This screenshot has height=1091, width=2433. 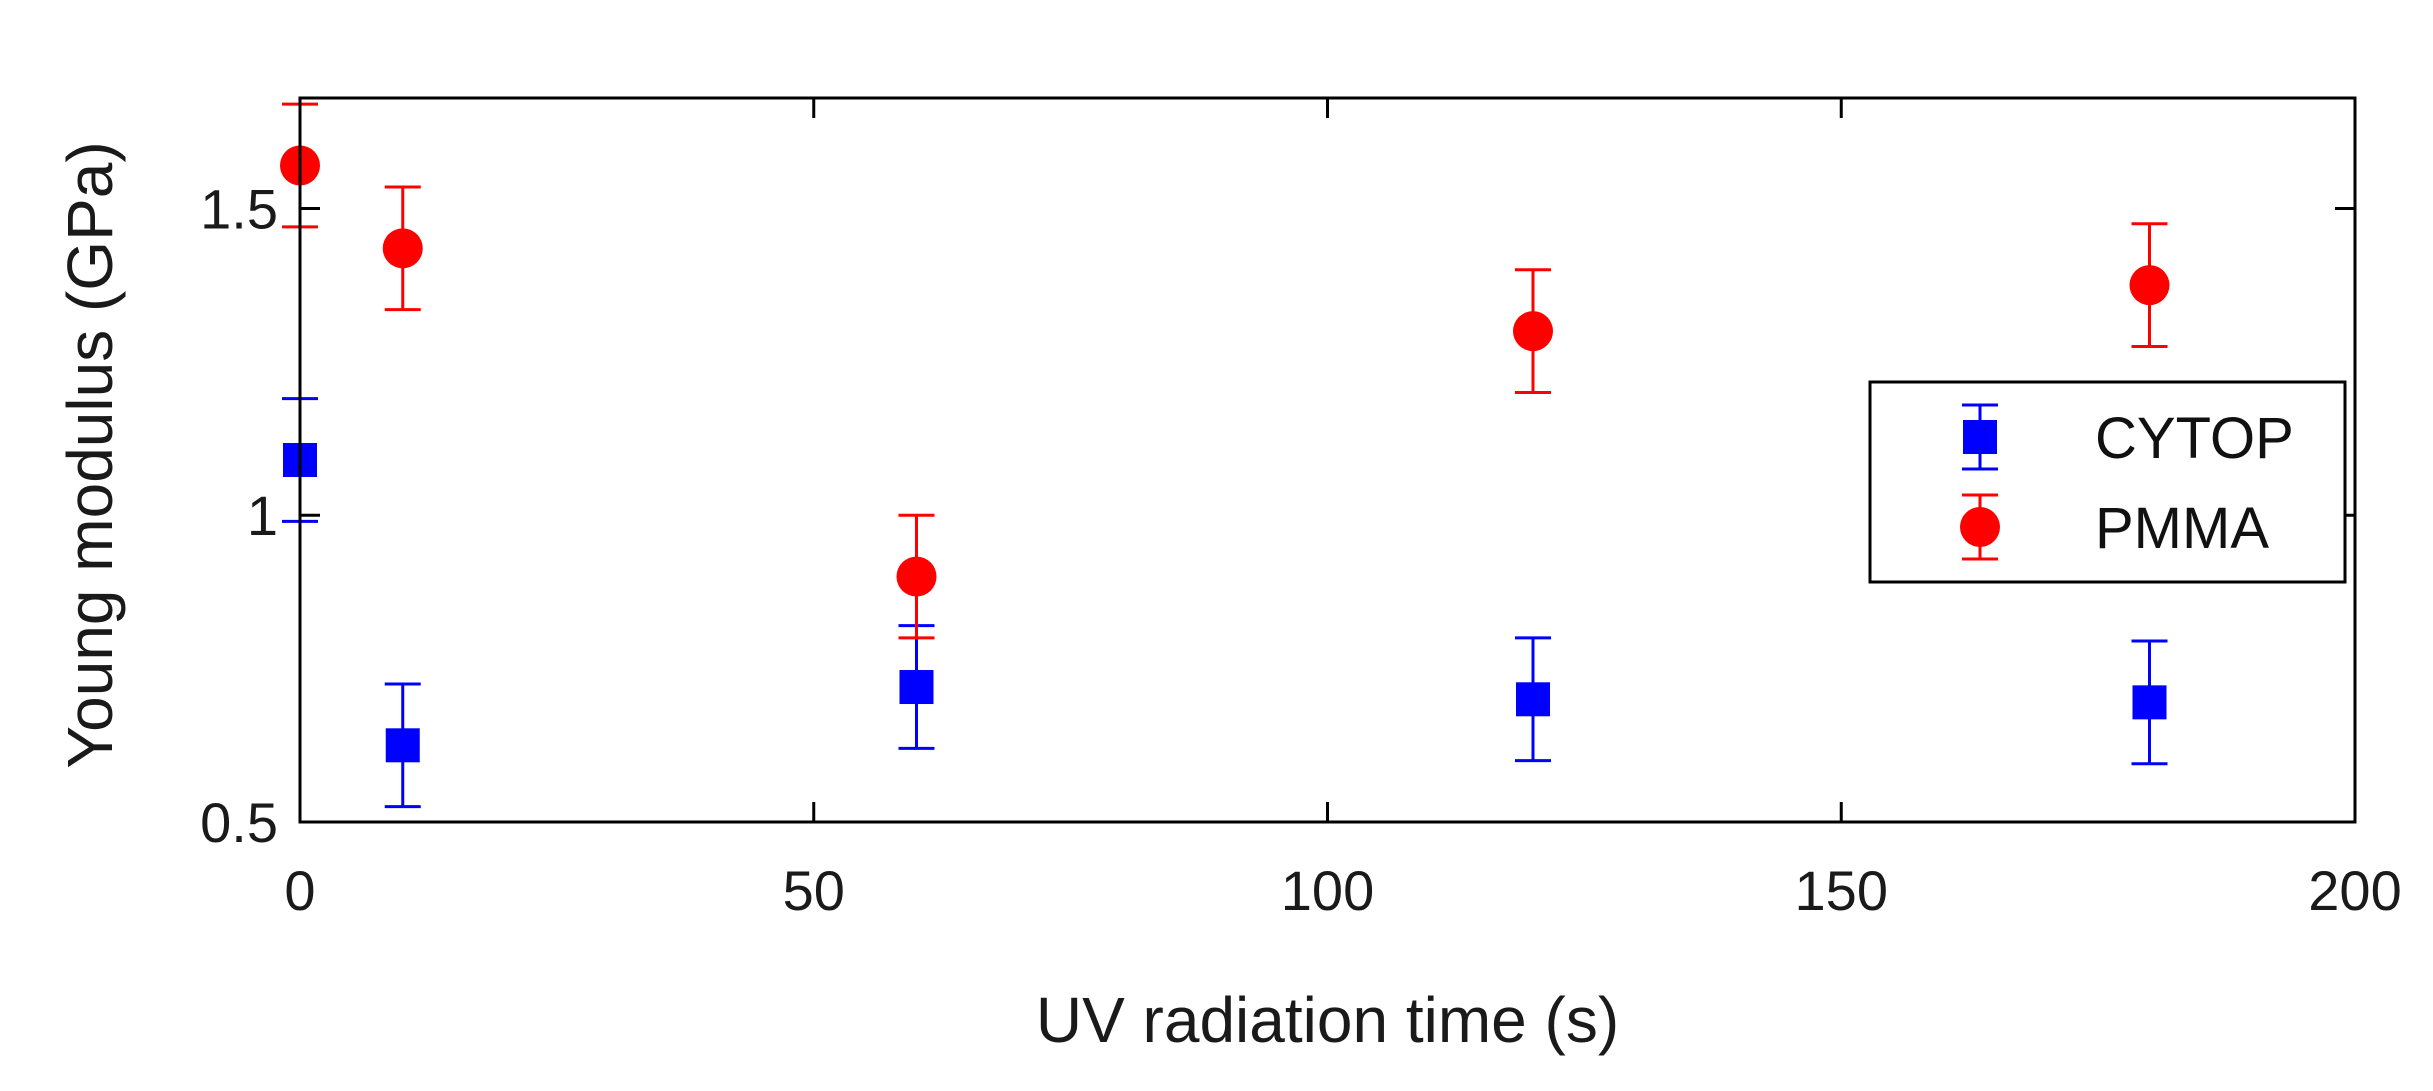 What do you see at coordinates (262, 515) in the screenshot?
I see `y-tick-label: 1` at bounding box center [262, 515].